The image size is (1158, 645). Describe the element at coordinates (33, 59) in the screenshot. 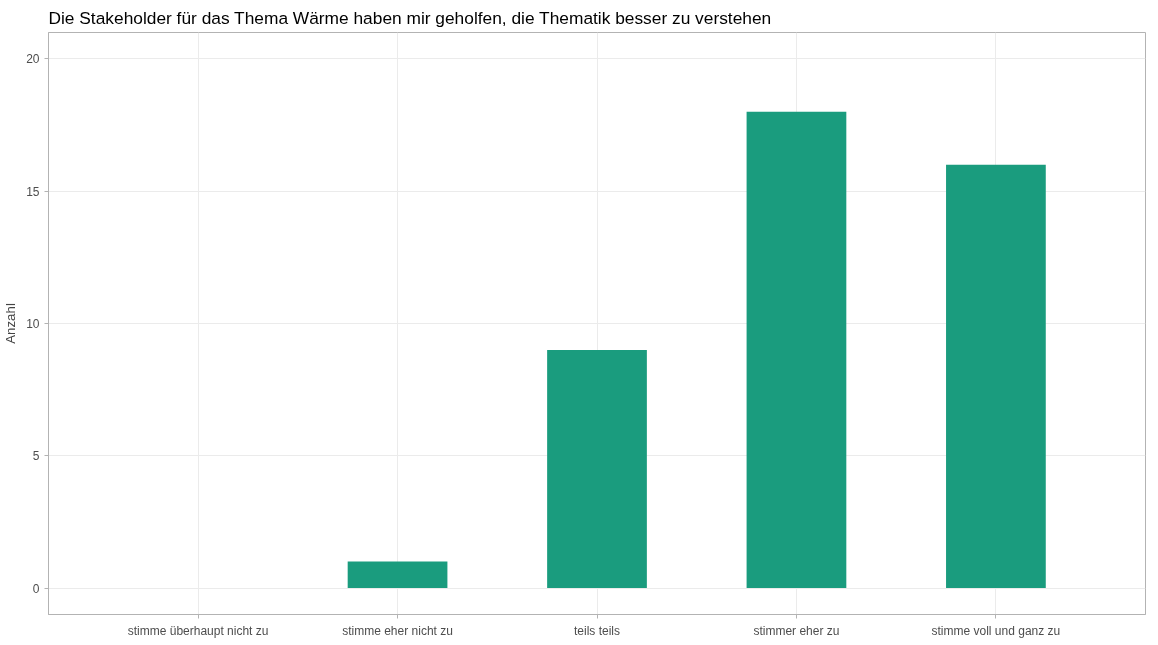

I see `y-tick-label: 20` at that location.